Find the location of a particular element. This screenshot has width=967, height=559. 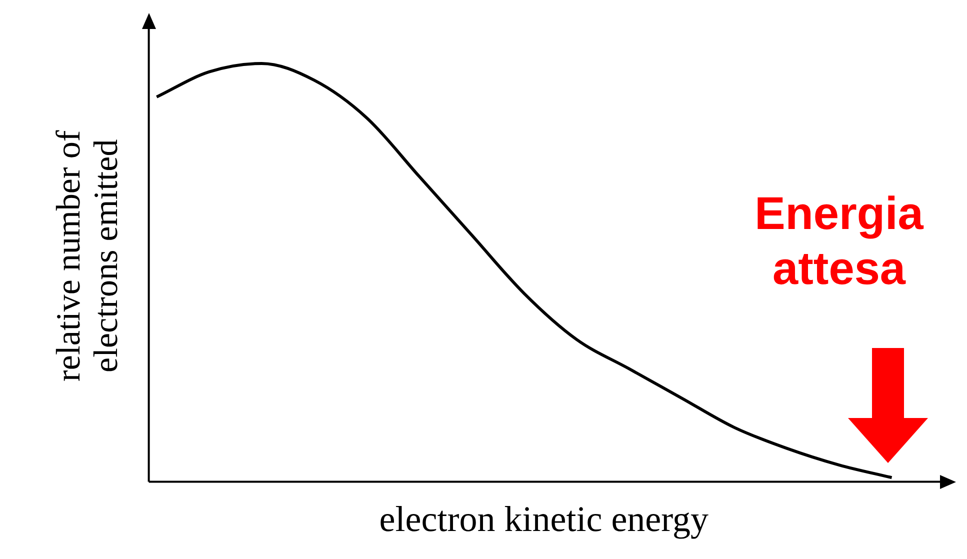

x-axis-title: electron kinetic energy is located at coordinates (543, 518).